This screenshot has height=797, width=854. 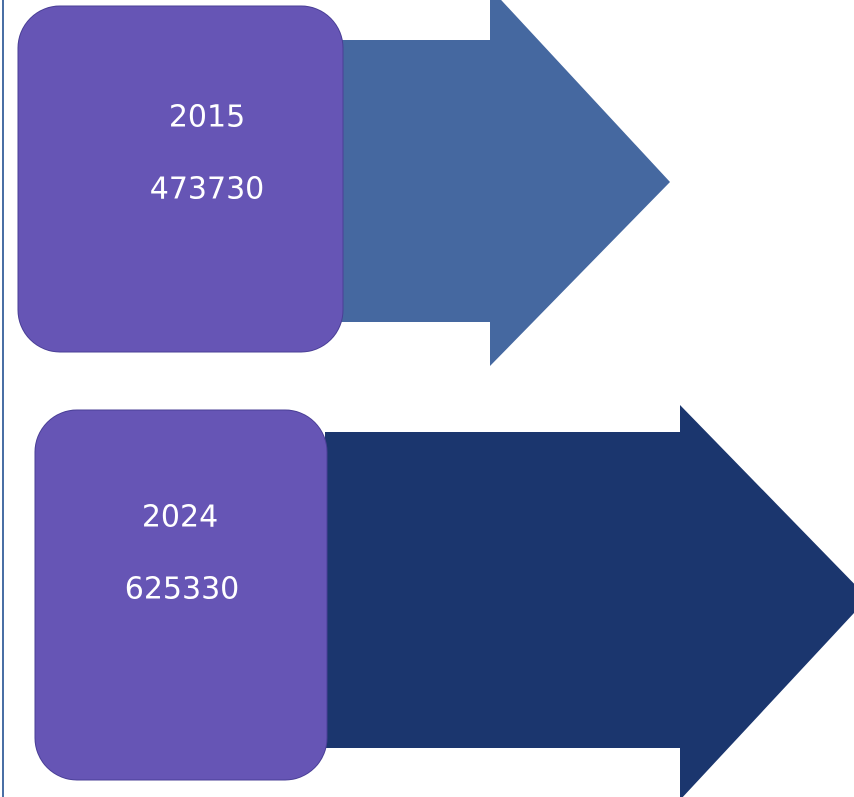 What do you see at coordinates (207, 117) in the screenshot?
I see `item-year: 2015` at bounding box center [207, 117].